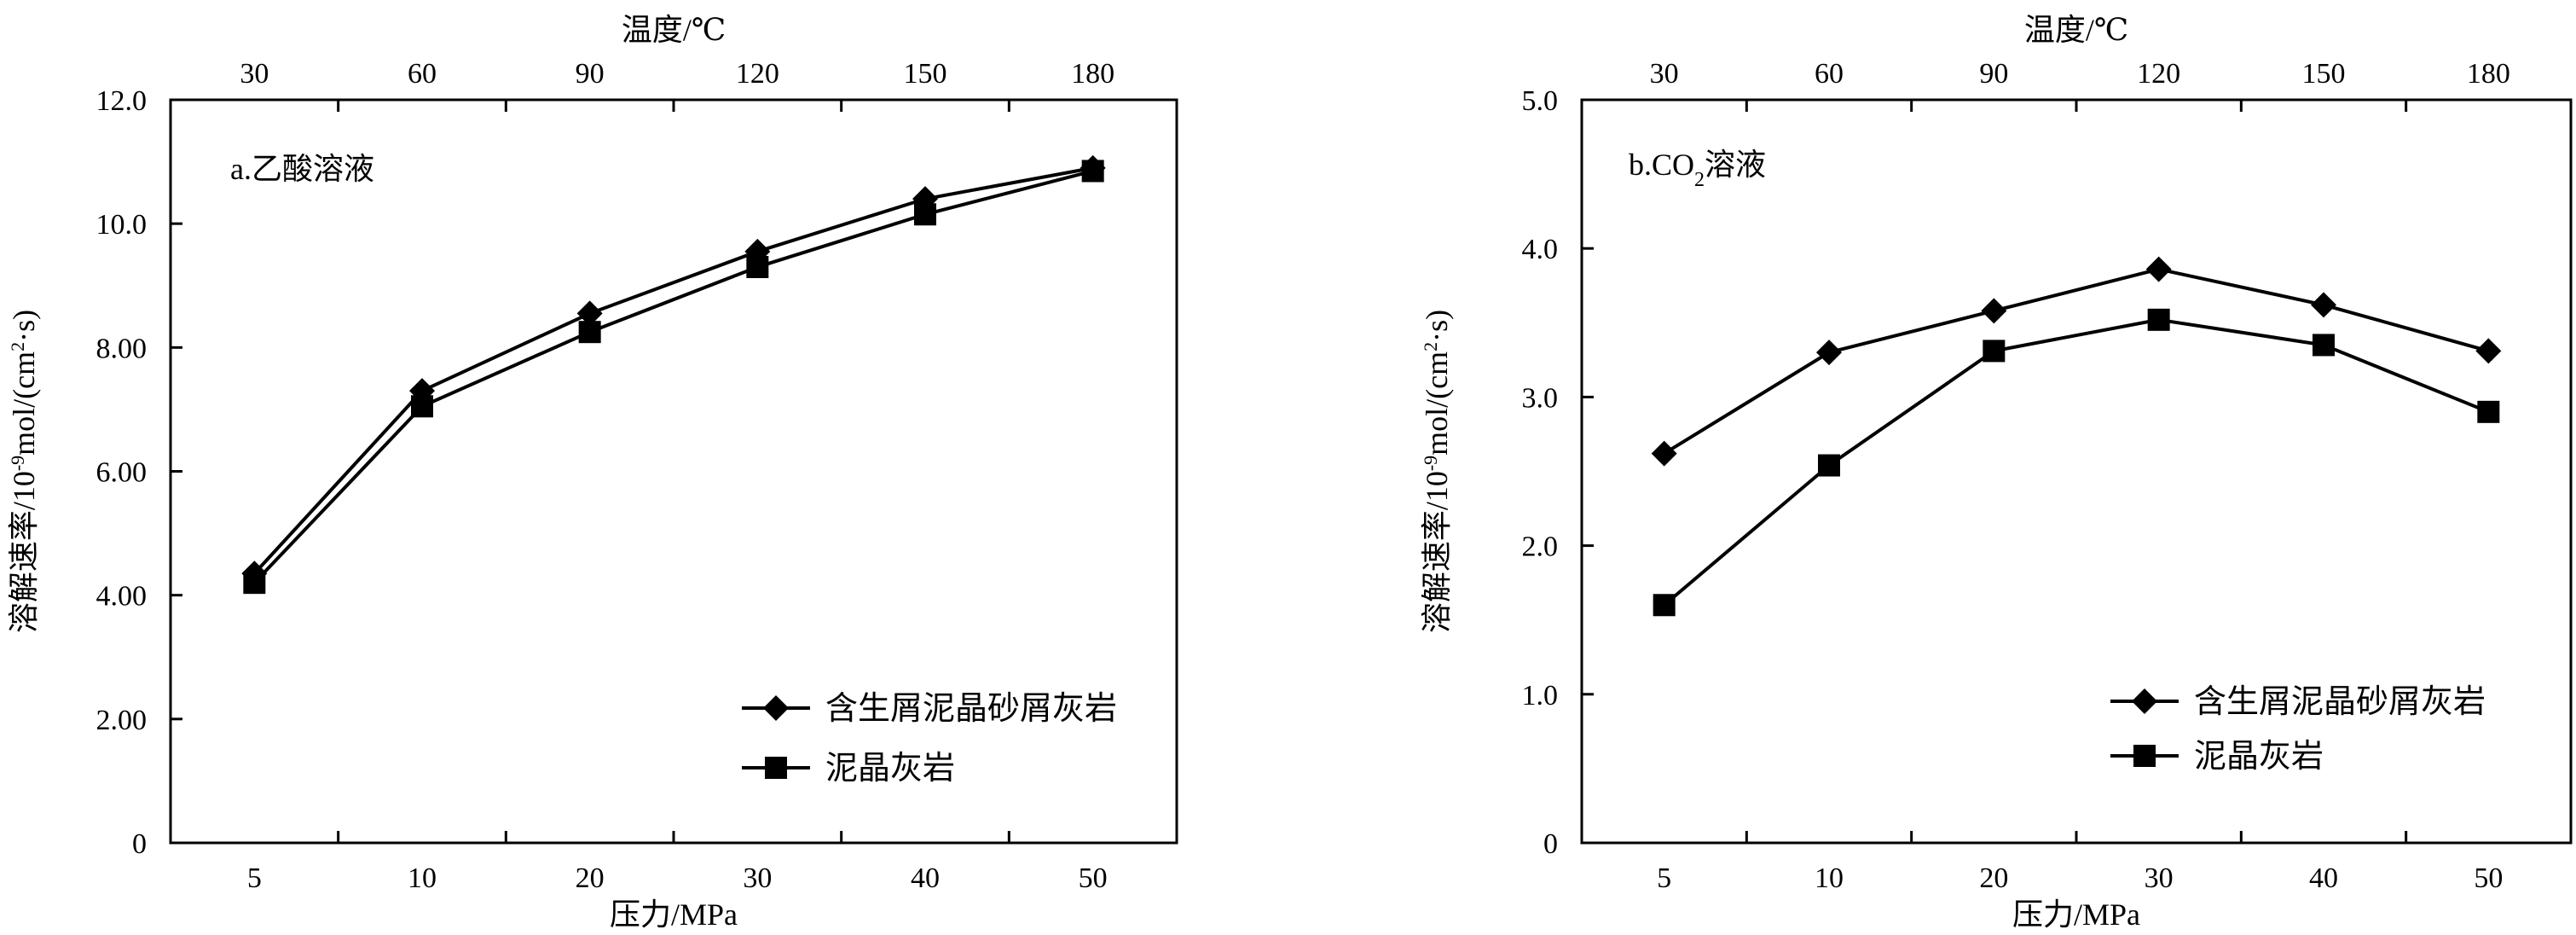 The width and height of the screenshot is (2576, 935). What do you see at coordinates (1540, 101) in the screenshot?
I see `y-tick-label: 5.0` at bounding box center [1540, 101].